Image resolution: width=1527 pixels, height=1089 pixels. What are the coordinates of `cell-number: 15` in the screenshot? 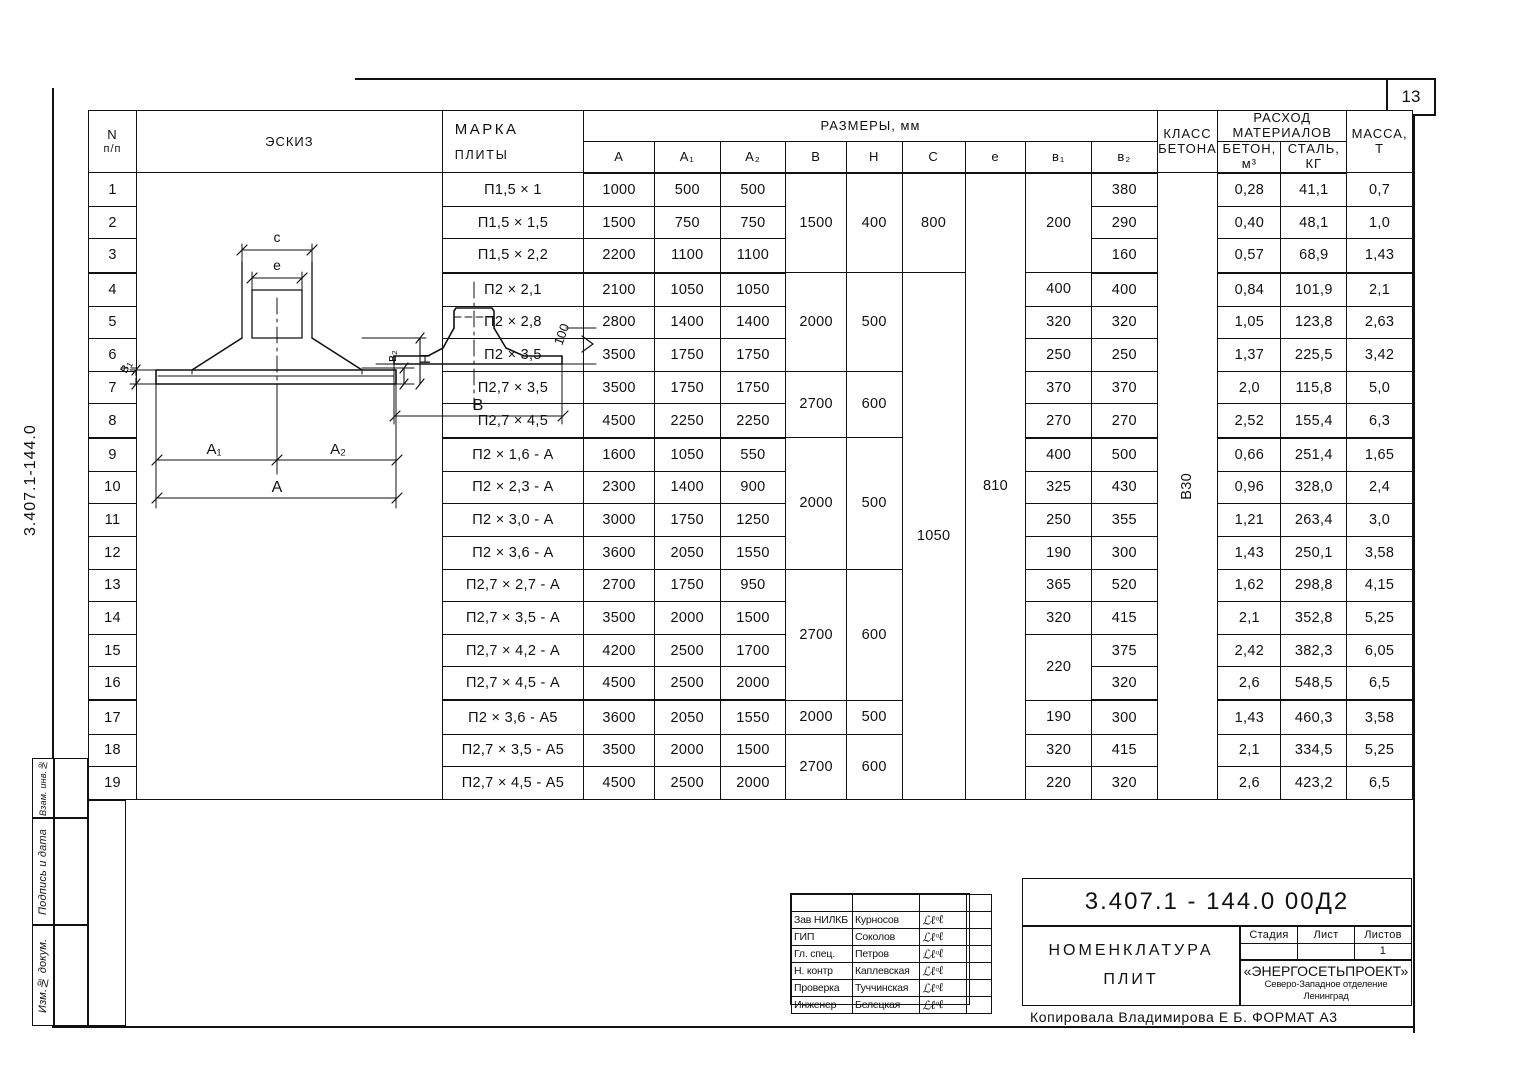 It's located at (112, 650).